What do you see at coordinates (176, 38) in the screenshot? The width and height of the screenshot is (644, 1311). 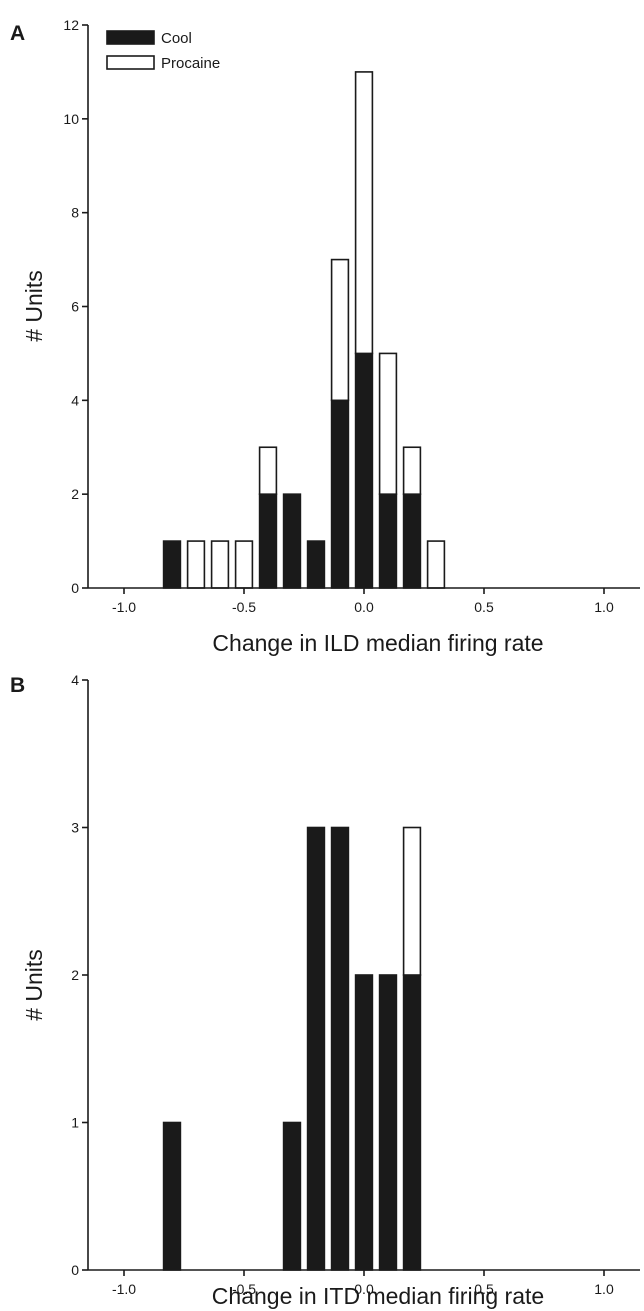 I see `legend-label-cool: Cool` at bounding box center [176, 38].